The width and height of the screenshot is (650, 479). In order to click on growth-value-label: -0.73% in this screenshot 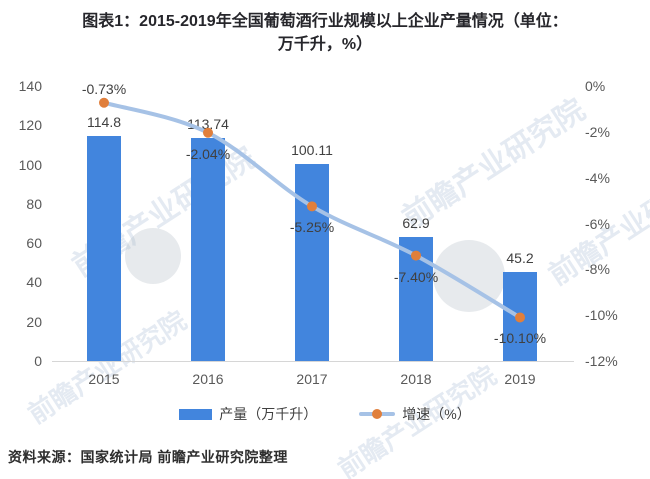, I will do `click(104, 88)`.